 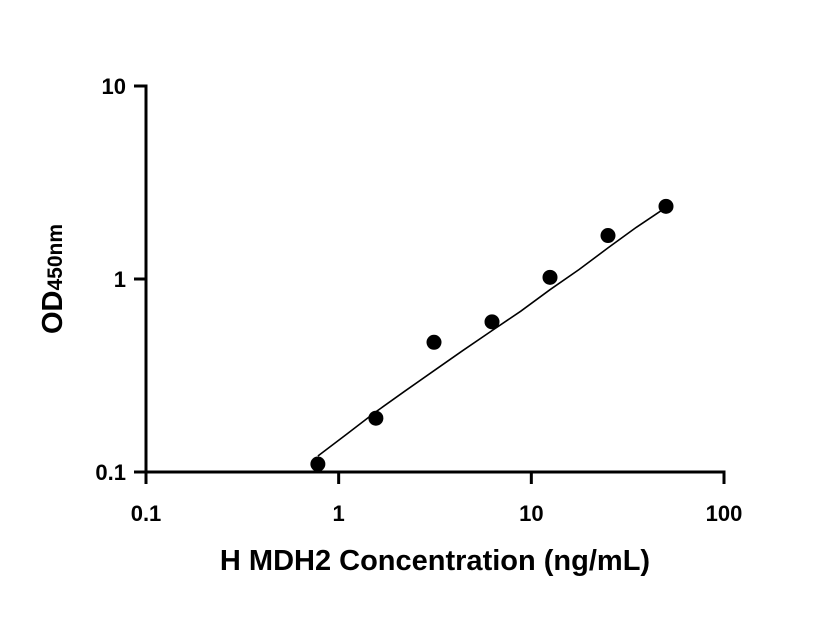 I want to click on y-tick-label: 1, so click(x=120, y=279).